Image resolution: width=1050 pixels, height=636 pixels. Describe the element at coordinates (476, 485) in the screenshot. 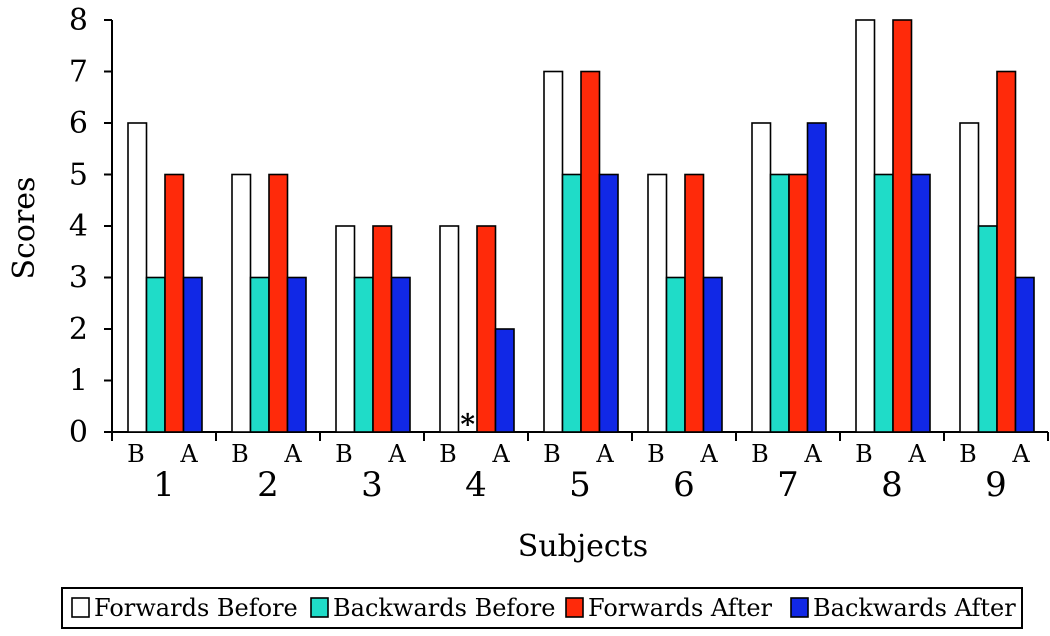

I see `x-tick-label: 4` at that location.